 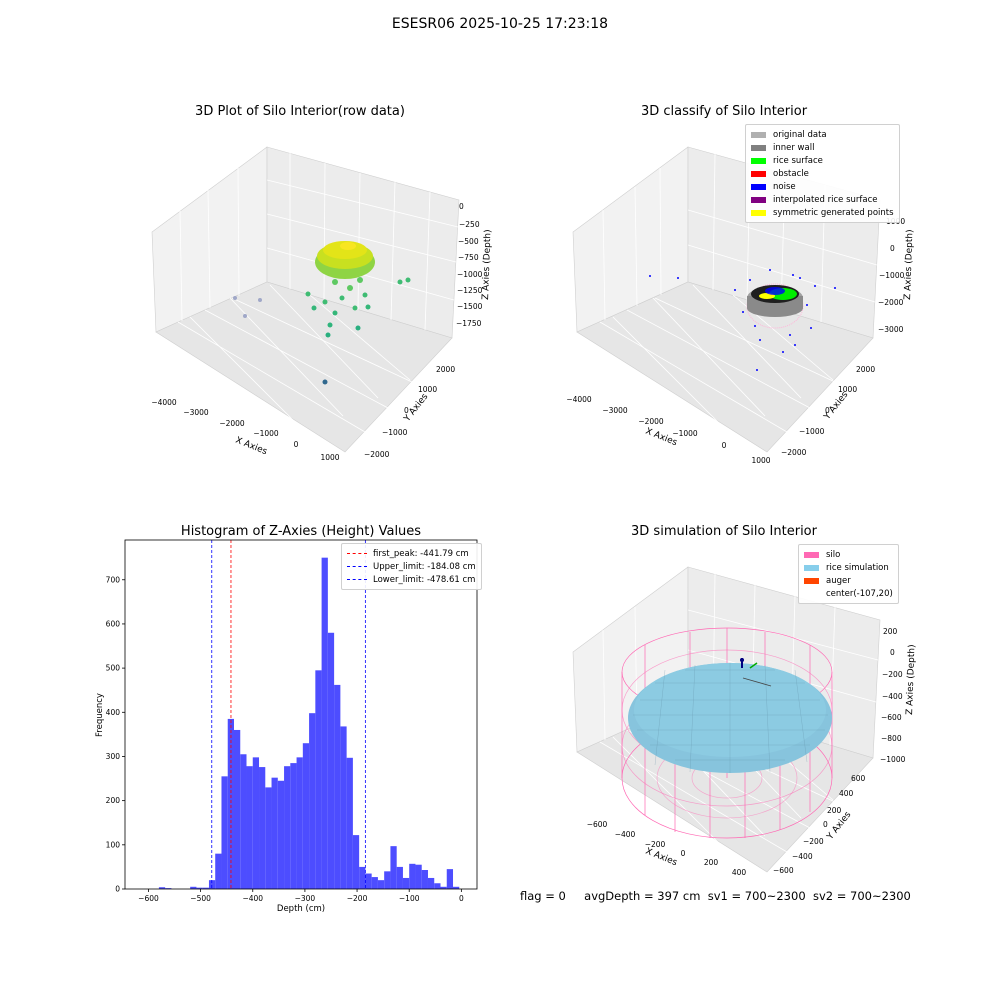 I want to click on sim-xtick-5: 400, so click(x=739, y=872).